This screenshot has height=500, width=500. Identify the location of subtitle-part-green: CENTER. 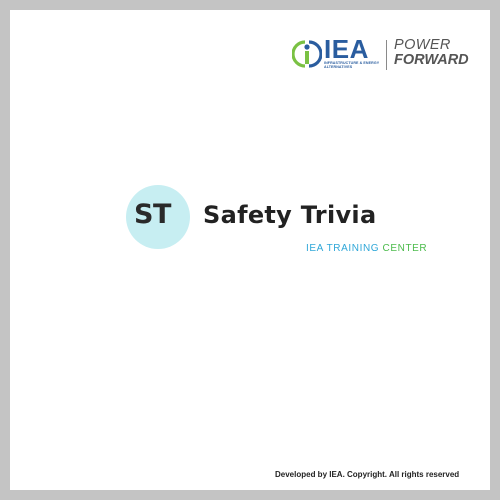
(405, 248).